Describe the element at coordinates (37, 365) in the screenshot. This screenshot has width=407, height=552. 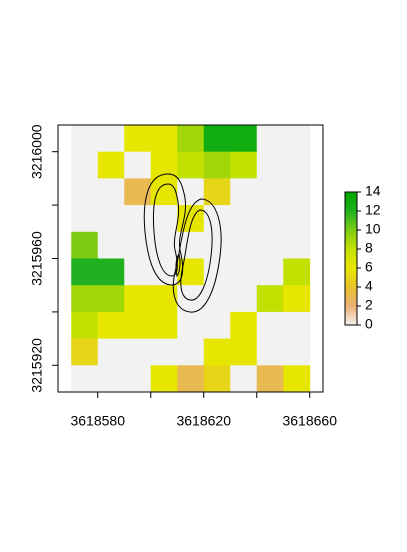
I see `y-tick-label: 3215920` at that location.